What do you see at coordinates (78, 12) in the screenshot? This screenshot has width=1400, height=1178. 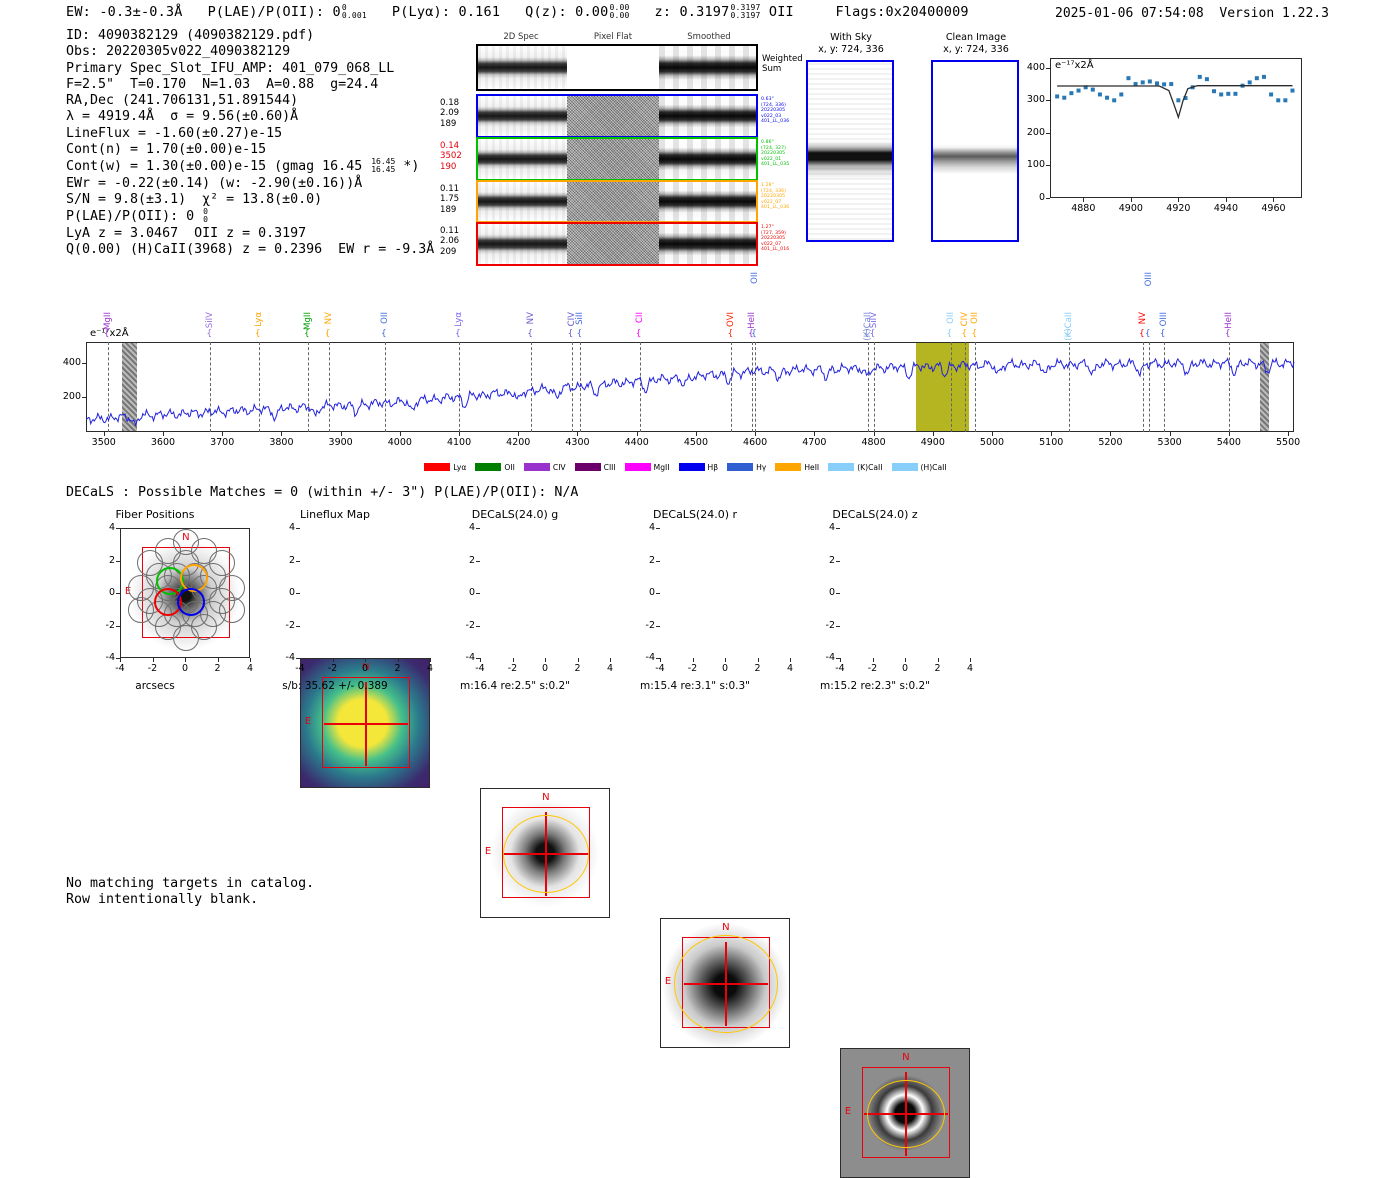 I see `ew-label: EW:` at bounding box center [78, 12].